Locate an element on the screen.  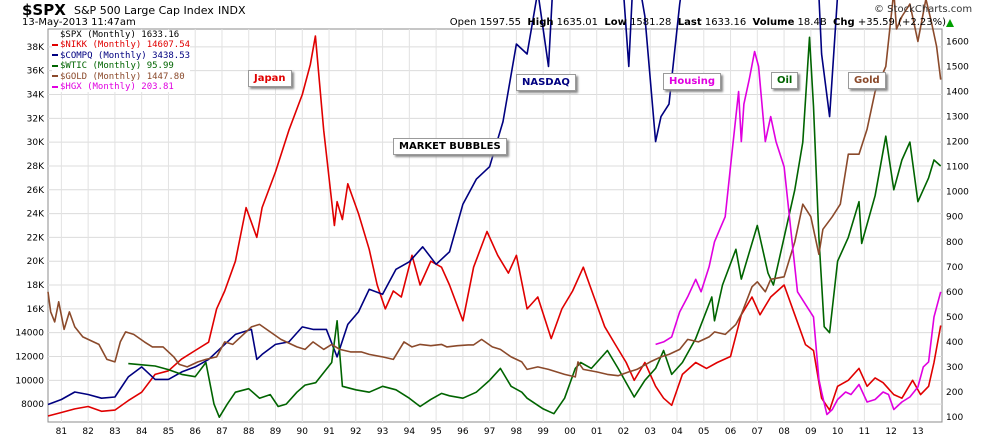
x-tick-label: 95 is located at coordinates (435, 432).